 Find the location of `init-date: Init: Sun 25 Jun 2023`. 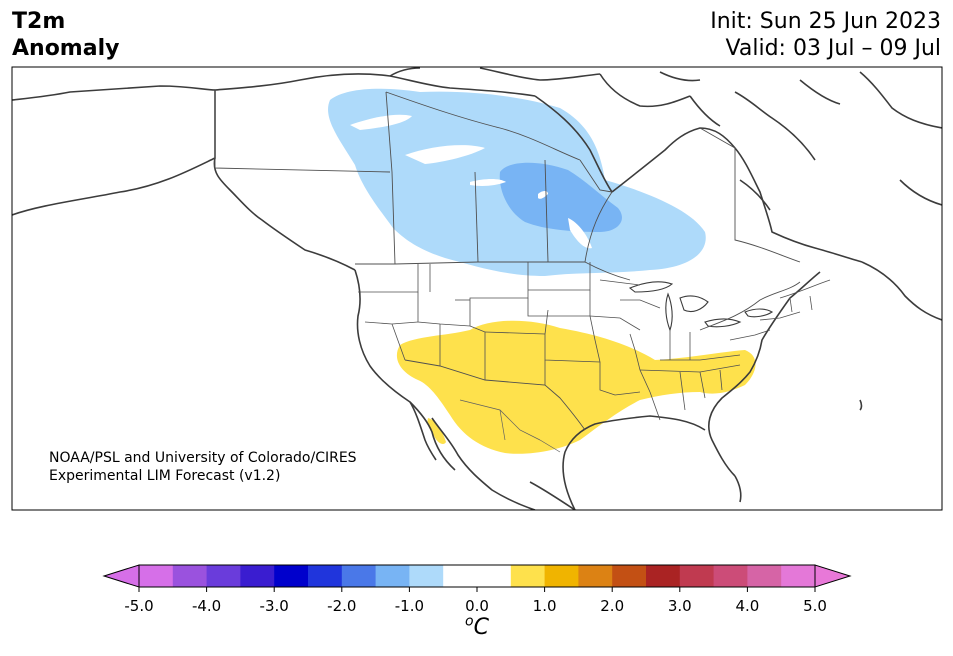

init-date: Init: Sun 25 Jun 2023 is located at coordinates (825, 21).